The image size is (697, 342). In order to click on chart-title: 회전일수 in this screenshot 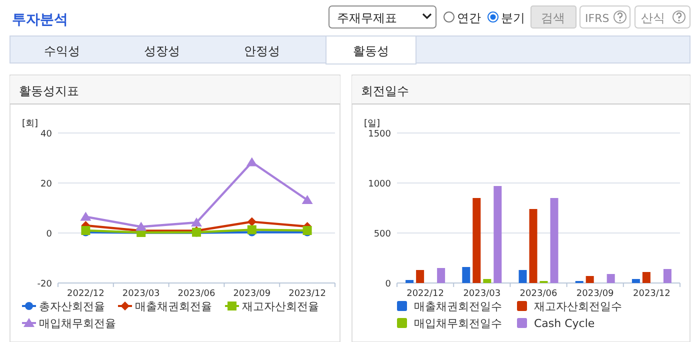, I will do `click(385, 91)`.